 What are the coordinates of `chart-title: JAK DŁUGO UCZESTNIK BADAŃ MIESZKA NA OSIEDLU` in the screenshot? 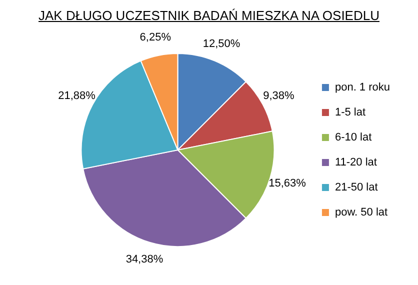 It's located at (209, 15).